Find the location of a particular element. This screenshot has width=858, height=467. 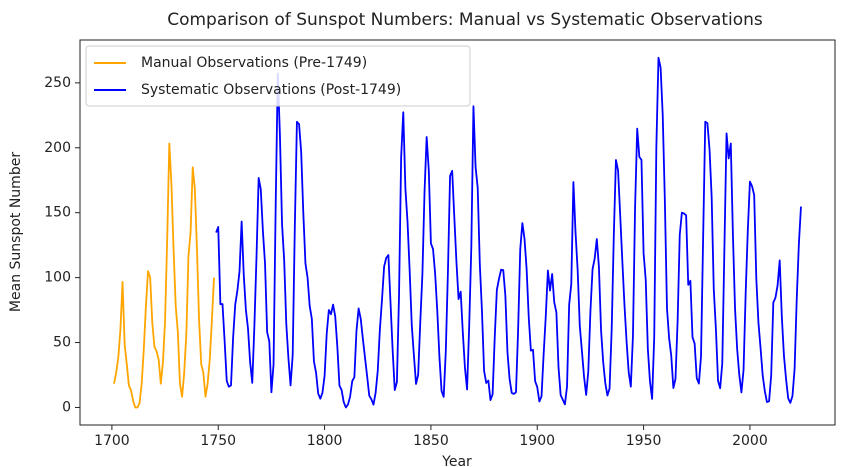

y-tick-label: 200 is located at coordinates (57, 148).